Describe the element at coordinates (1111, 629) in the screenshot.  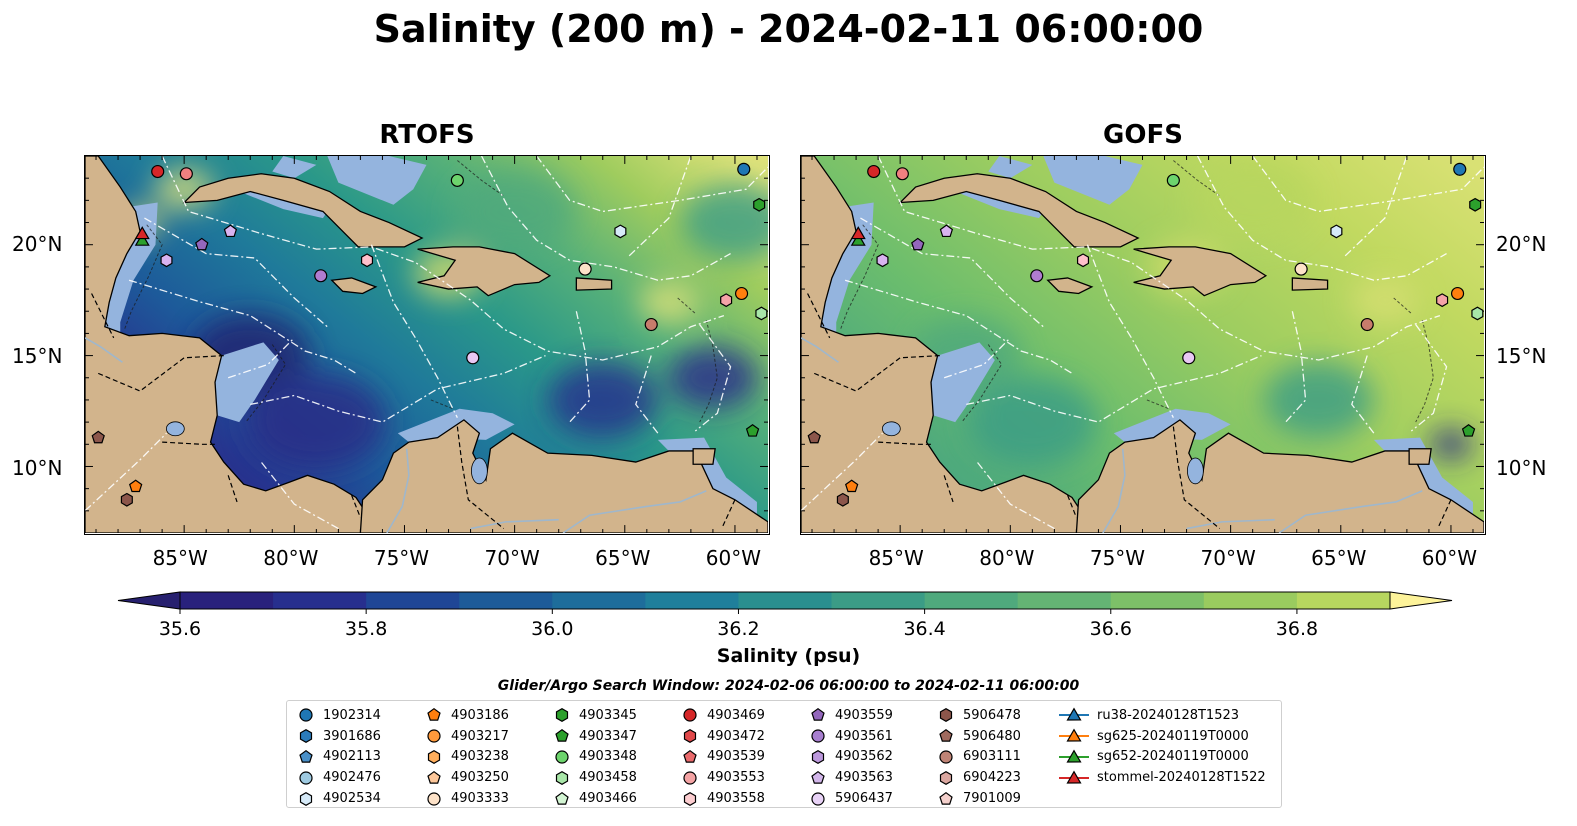
I see `colorbar-tick-label: 36.6` at that location.